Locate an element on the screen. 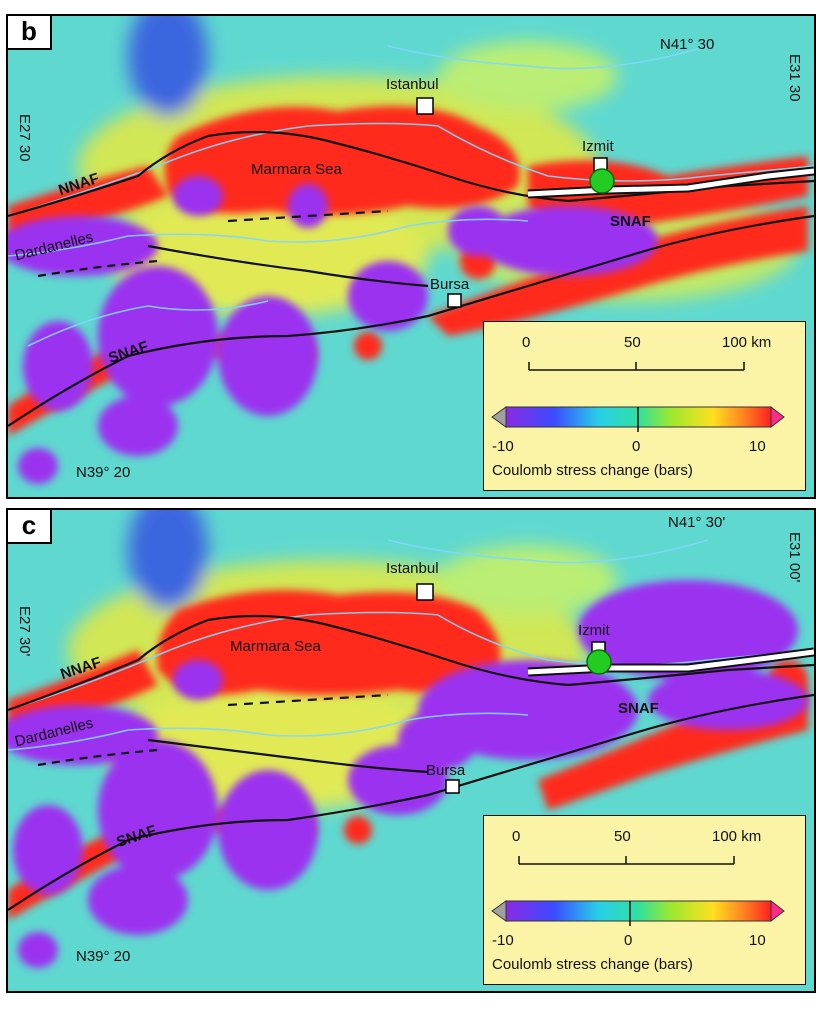  panel-letter-b: b is located at coordinates (30, 33).